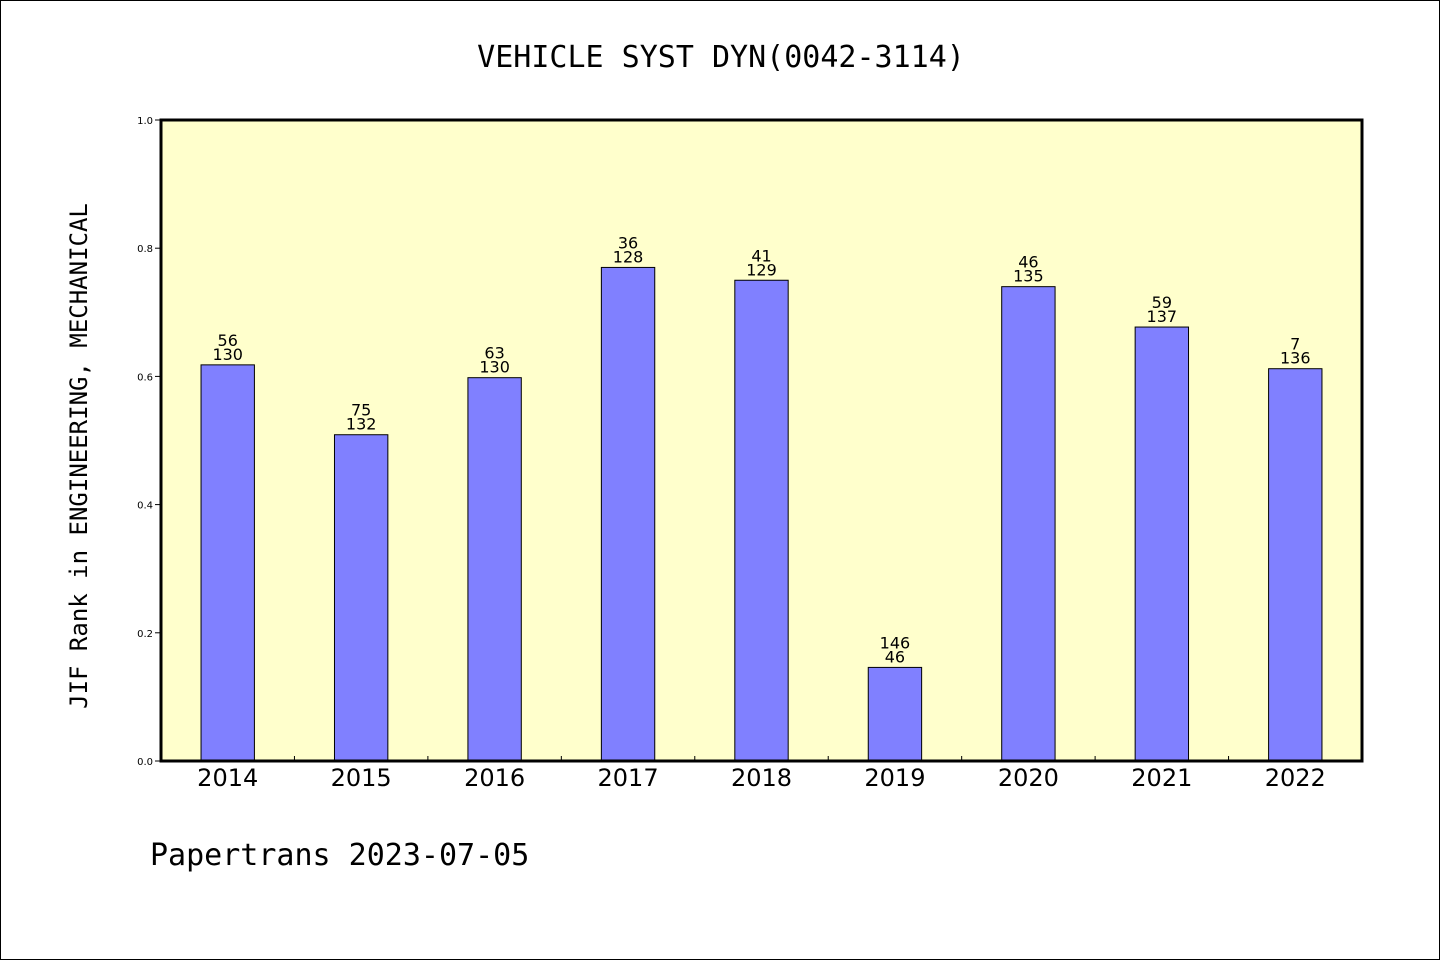 The image size is (1440, 961). Describe the element at coordinates (361, 778) in the screenshot. I see `x-tick-label-2015: 2015` at that location.